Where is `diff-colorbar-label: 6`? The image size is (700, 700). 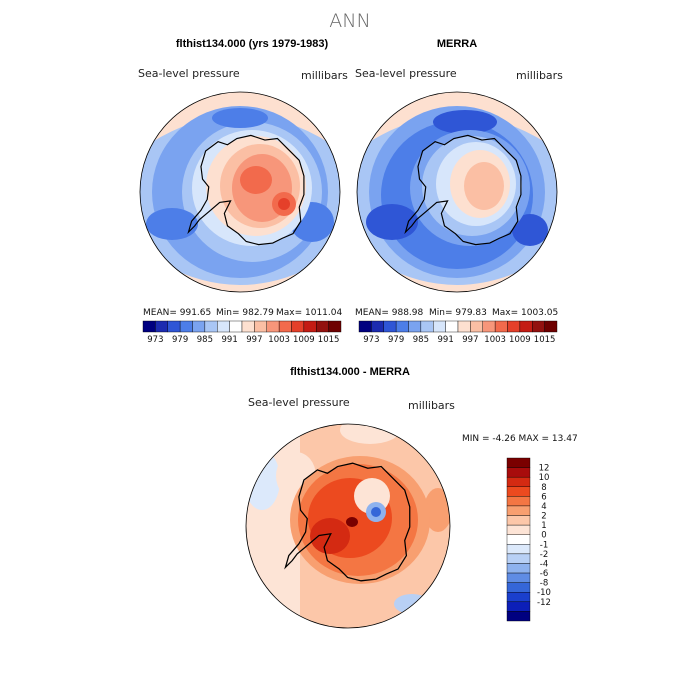 diff-colorbar-label: 6 is located at coordinates (543, 497).